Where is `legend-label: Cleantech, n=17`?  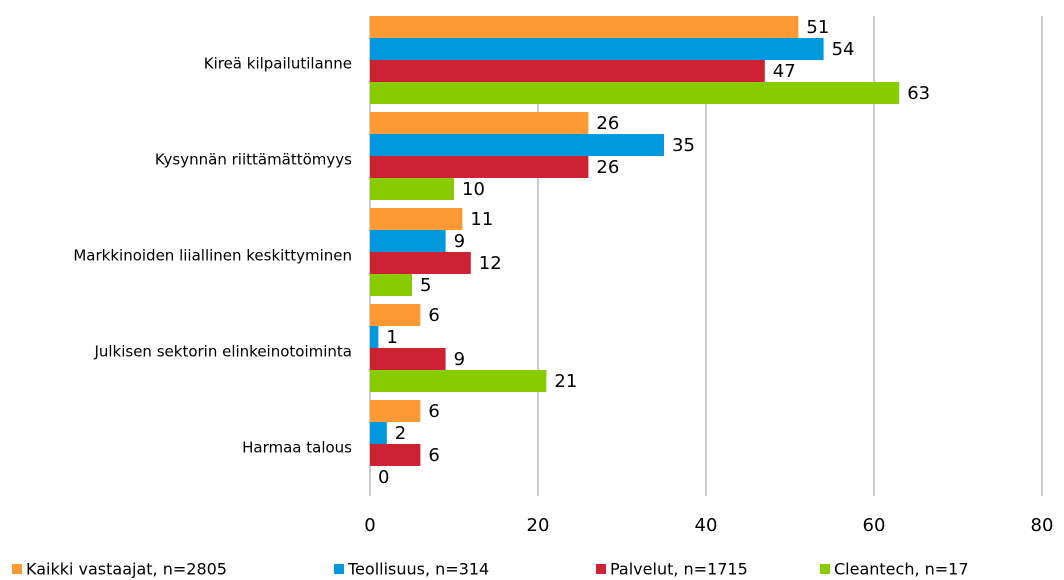
legend-label: Cleantech, n=17 is located at coordinates (901, 569).